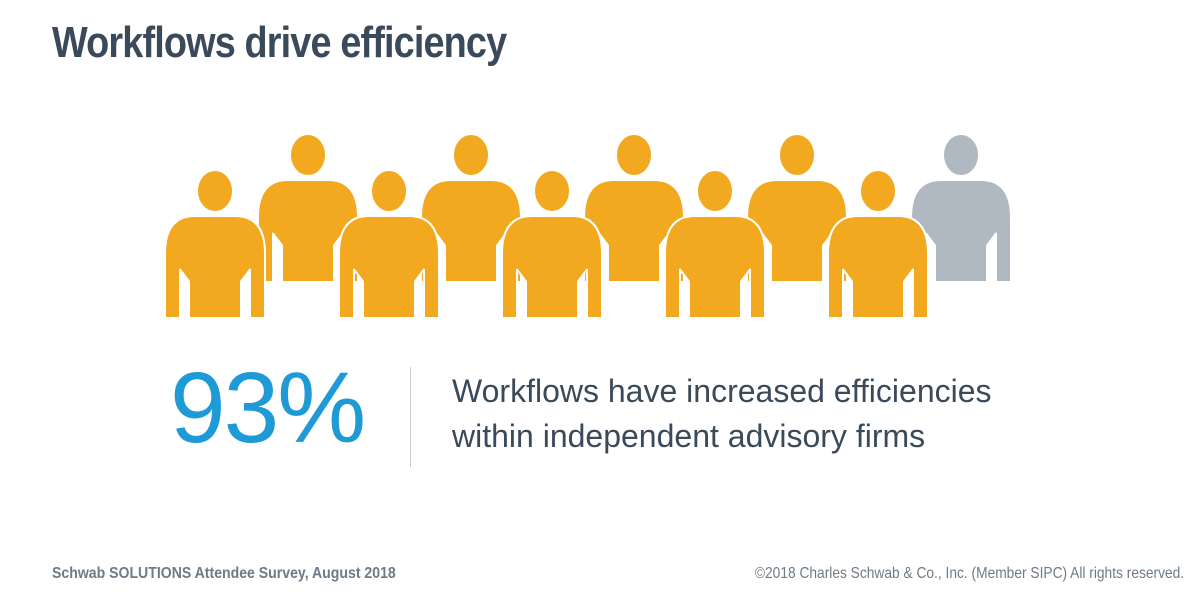 This screenshot has width=1200, height=600. What do you see at coordinates (722, 391) in the screenshot?
I see `stat-description-line-1: Workflows have increased efficiencies` at bounding box center [722, 391].